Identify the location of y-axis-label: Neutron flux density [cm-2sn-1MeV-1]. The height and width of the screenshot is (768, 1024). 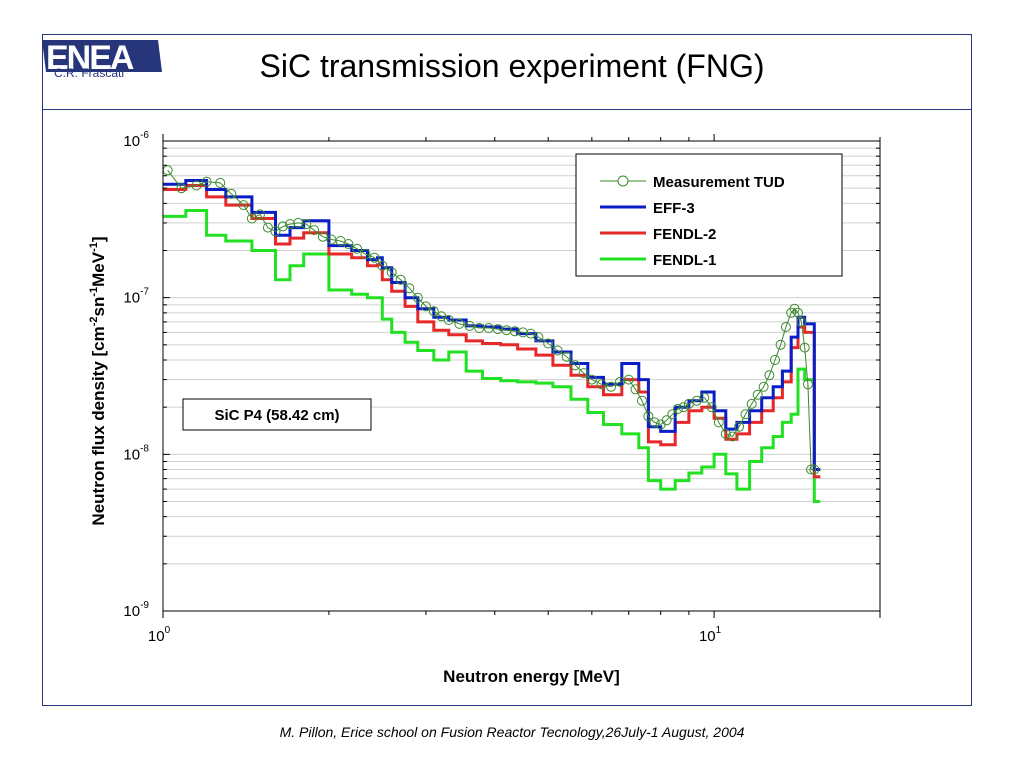
(98, 380).